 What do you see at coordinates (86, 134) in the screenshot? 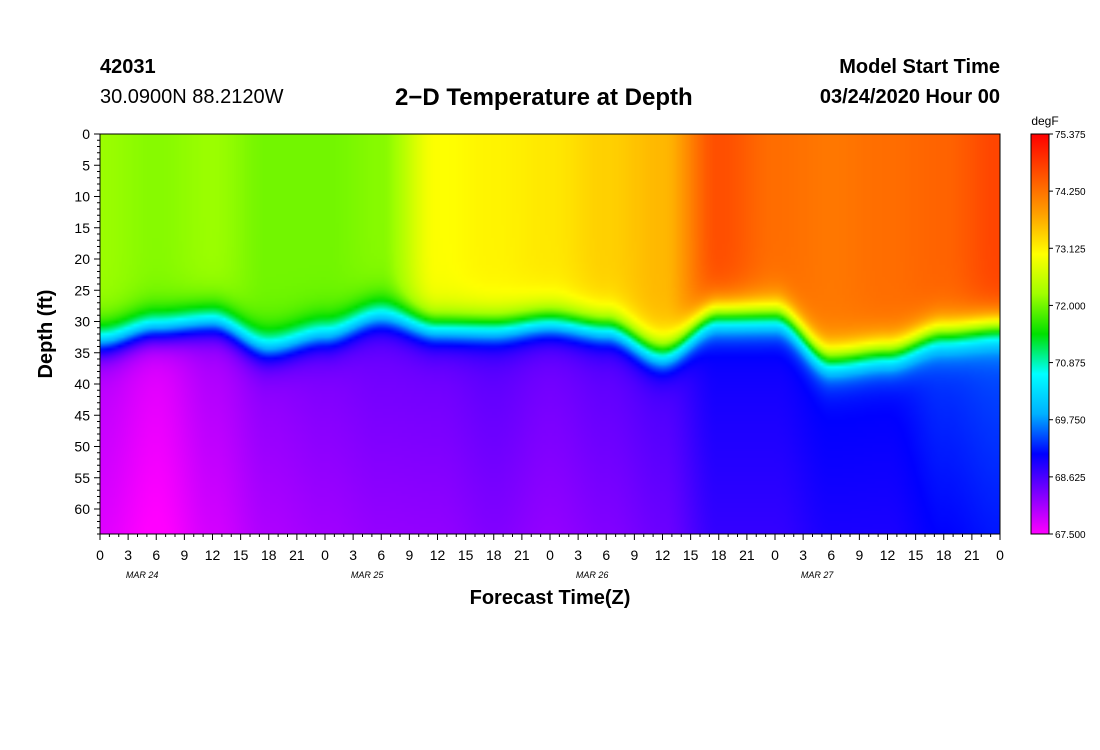
I see `y-tick-label: 0` at bounding box center [86, 134].